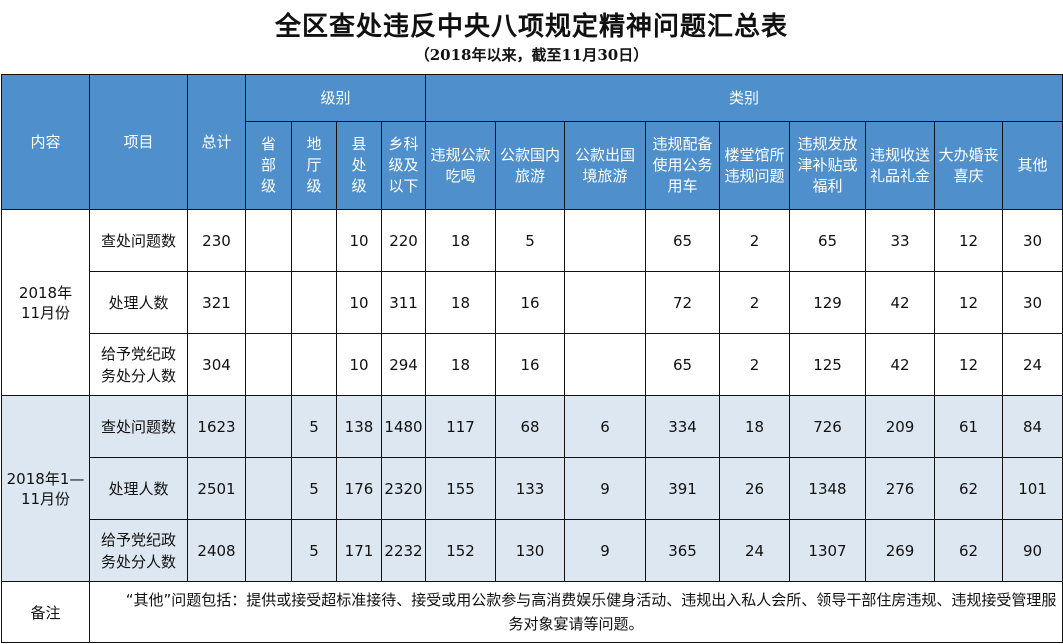 The width and height of the screenshot is (1063, 644). Describe the element at coordinates (755, 550) in the screenshot. I see `cell-cat-buildings: 24` at that location.